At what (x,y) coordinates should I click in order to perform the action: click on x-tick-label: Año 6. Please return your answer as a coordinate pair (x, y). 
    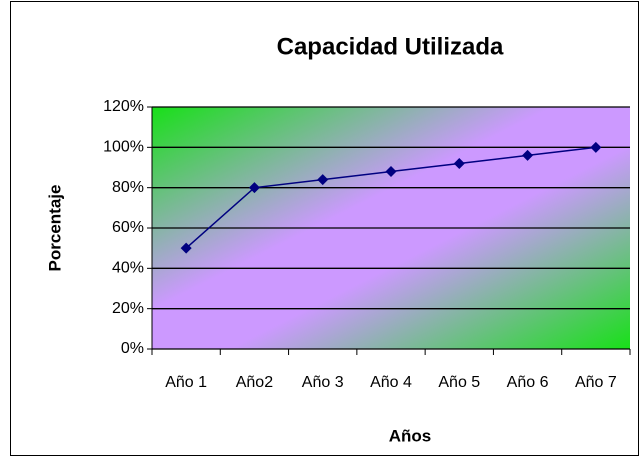
    Looking at the image, I should click on (528, 382).